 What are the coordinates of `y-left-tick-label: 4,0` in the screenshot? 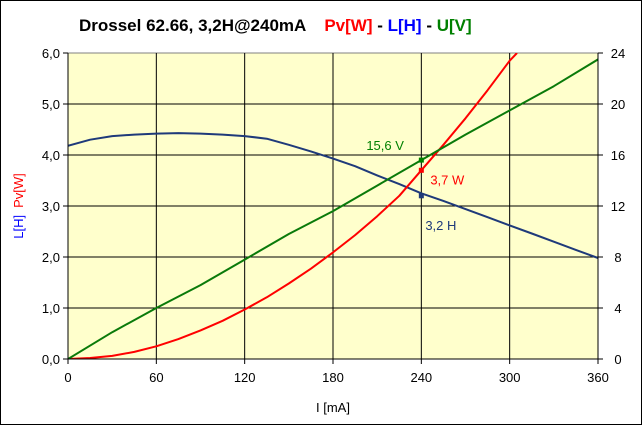 It's located at (51, 155).